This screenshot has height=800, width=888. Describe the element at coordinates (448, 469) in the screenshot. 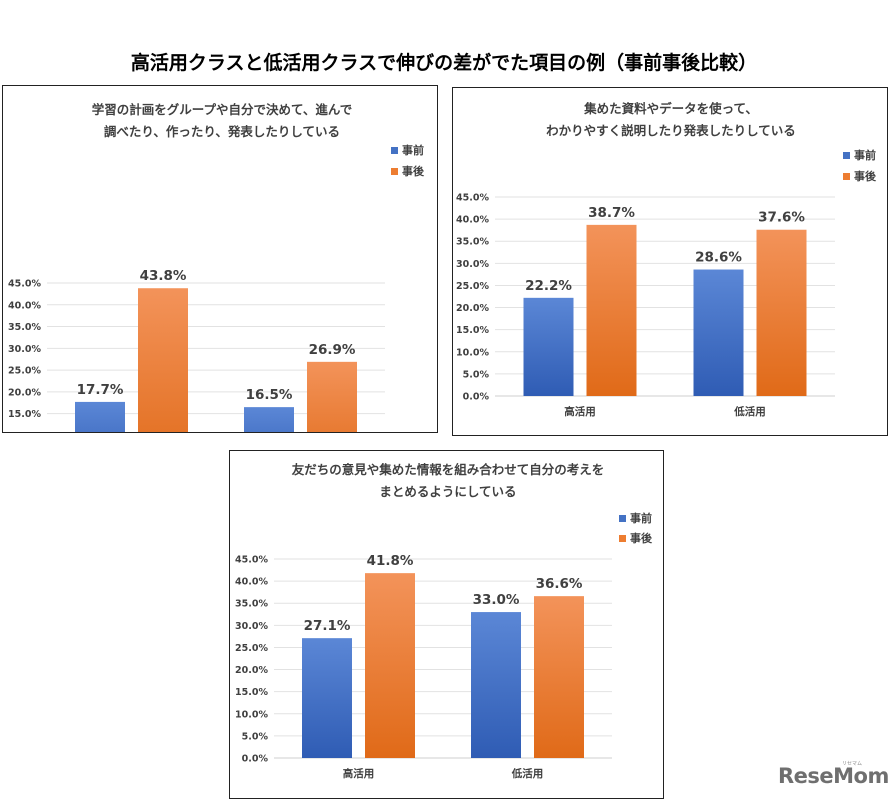

I see `chart-title-line: 友だちの意見や集めた情報を組み合わせて自分の考えを` at that location.